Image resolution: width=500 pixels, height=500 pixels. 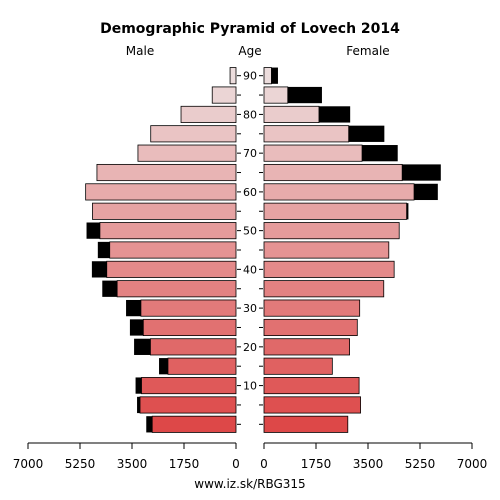 I want to click on age-tick-label: 90, so click(x=250, y=76).